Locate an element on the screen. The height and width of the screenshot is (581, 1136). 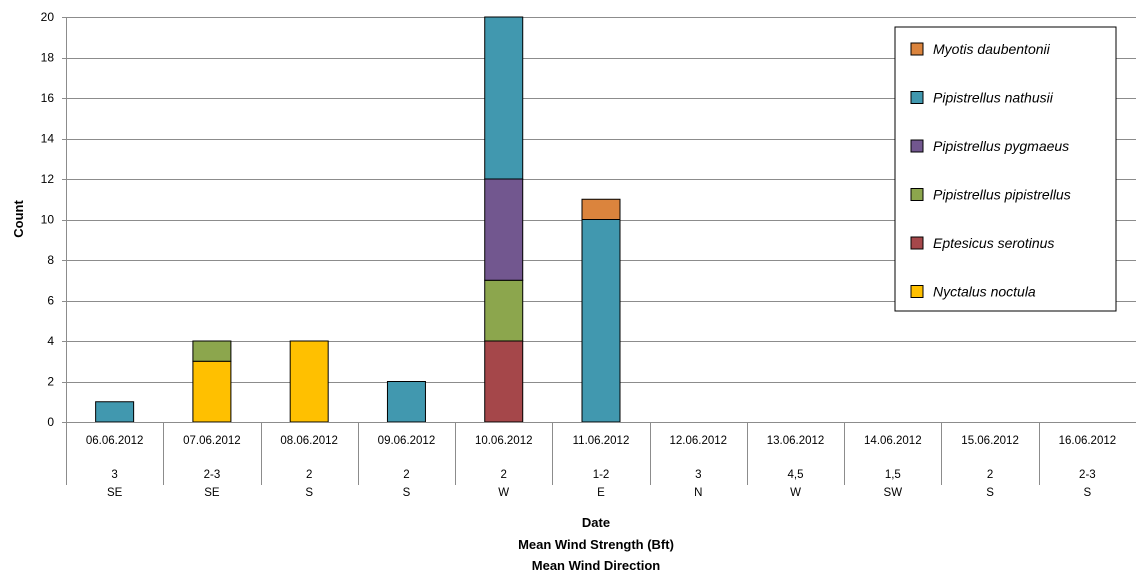
y-tick-label: 14 is located at coordinates (48, 139).